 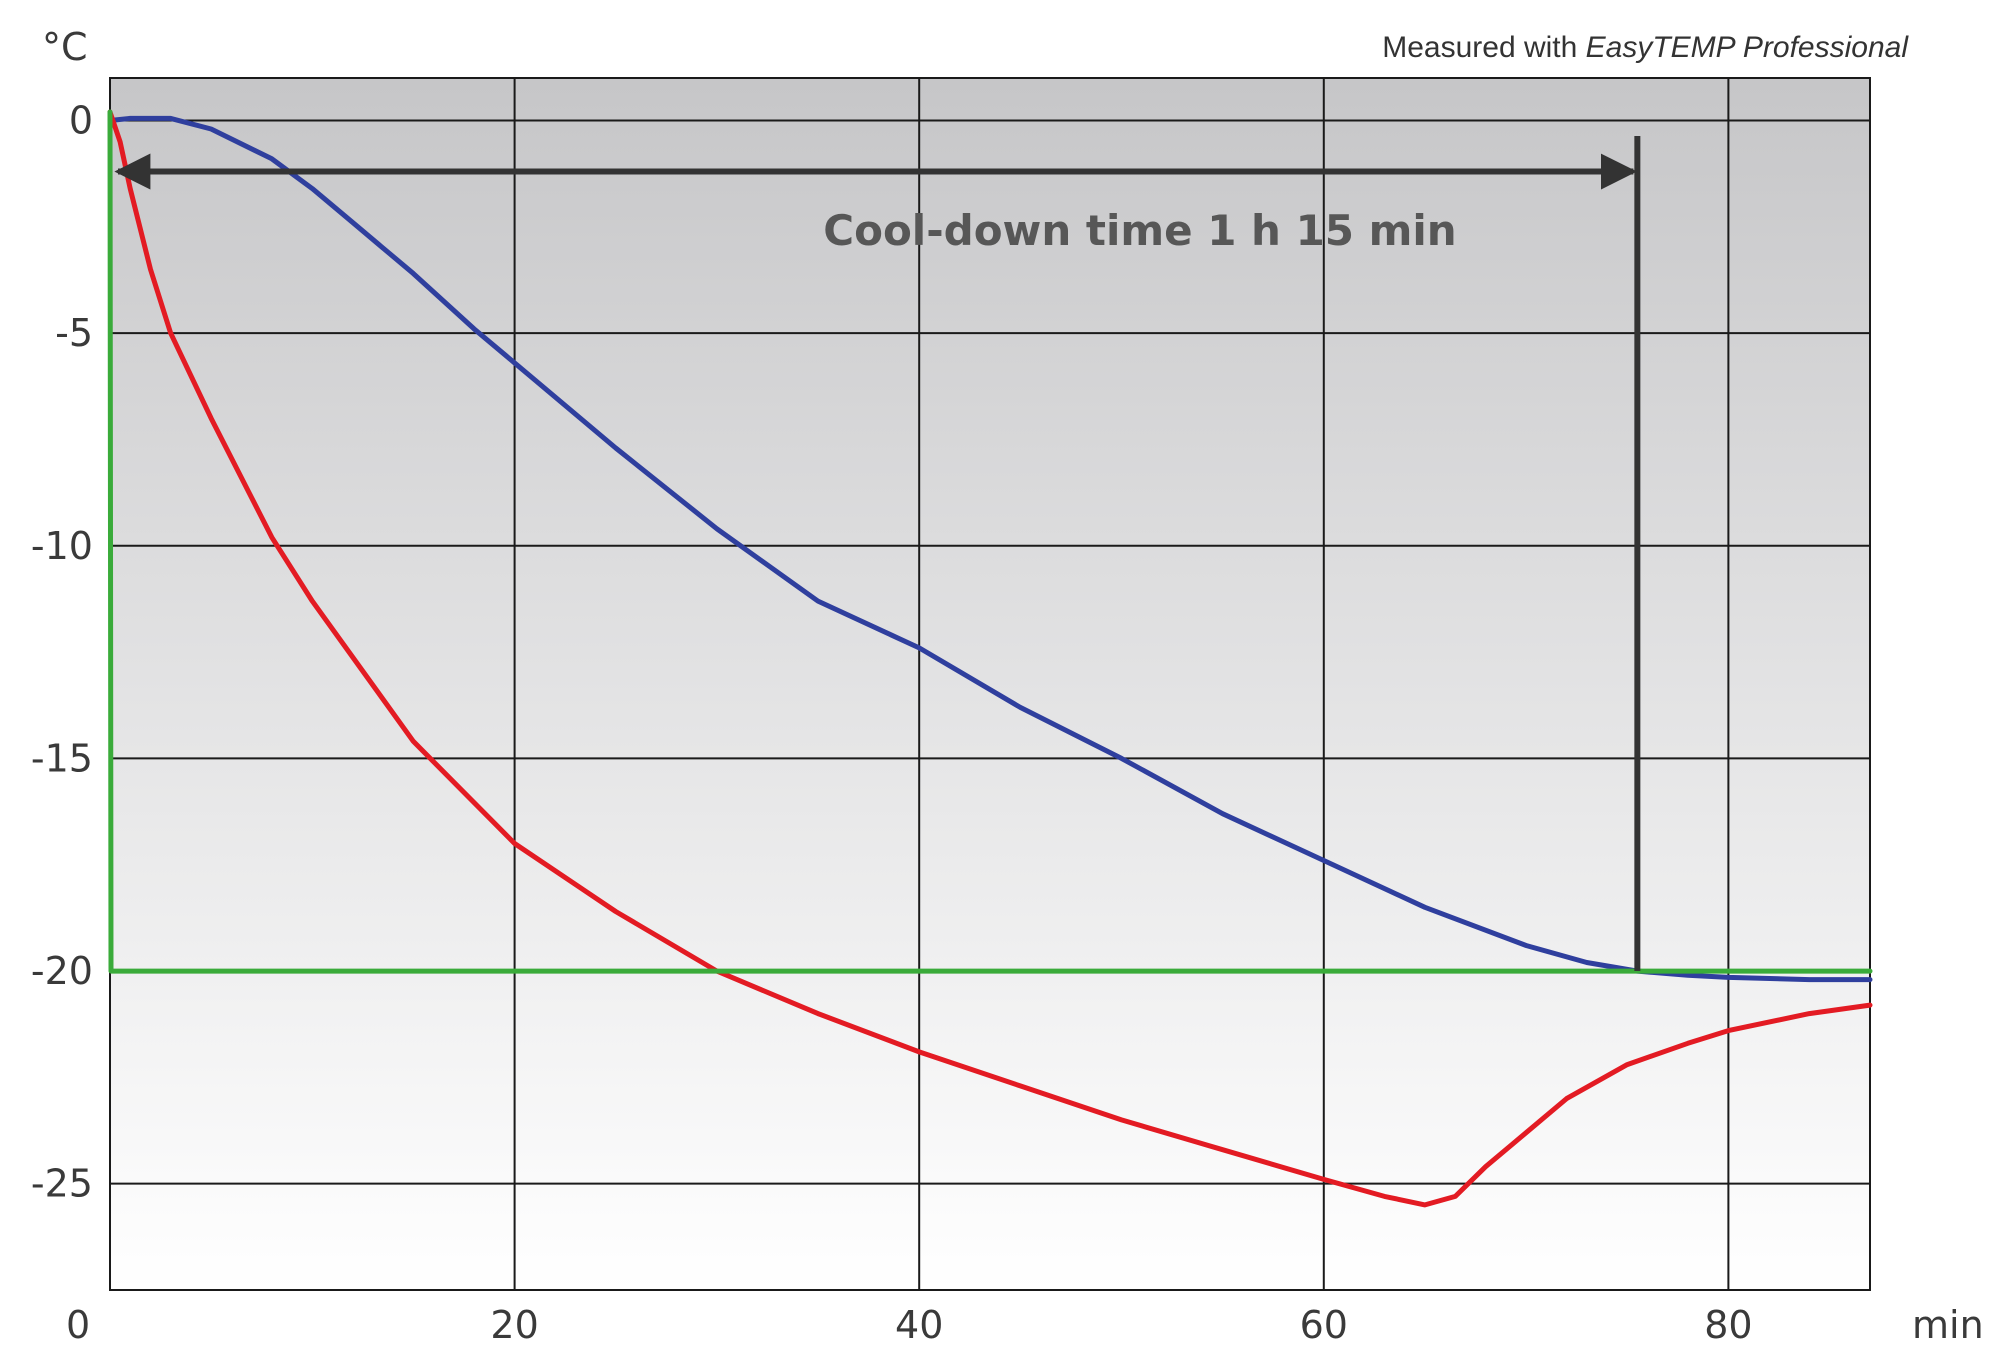 I want to click on x-tick-label: 20, so click(x=514, y=1325).